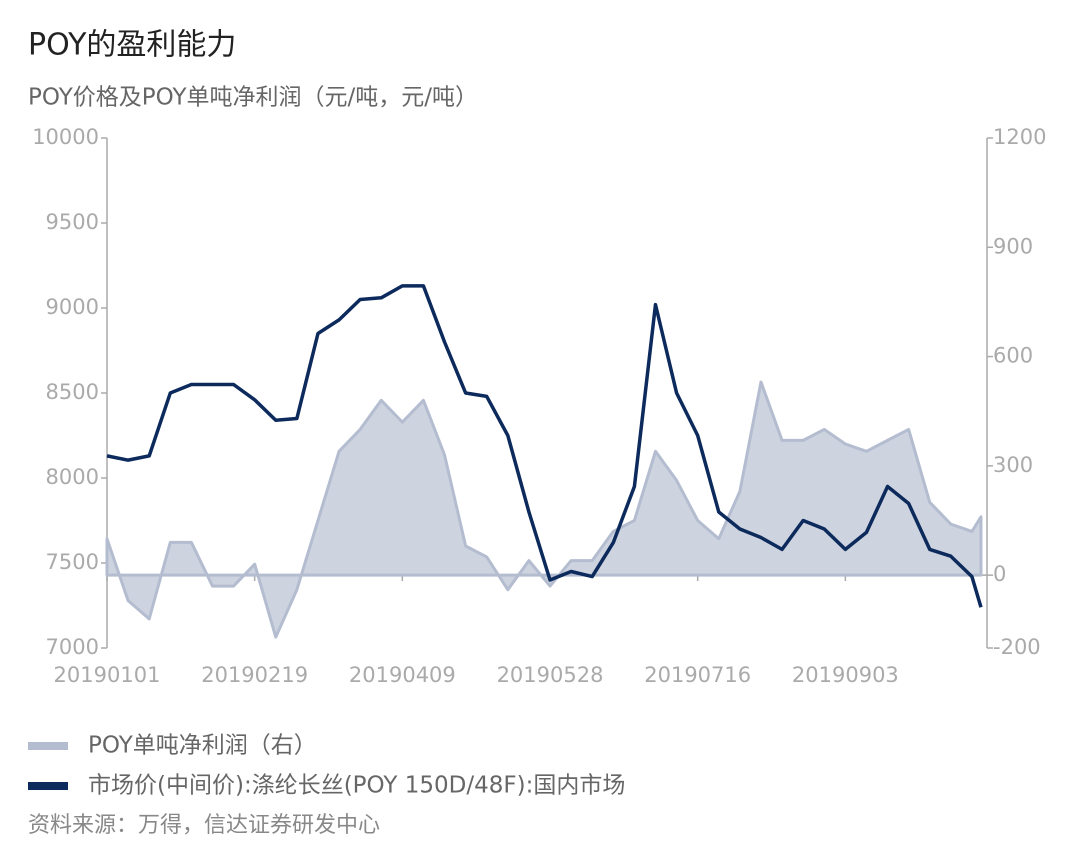 This screenshot has height=868, width=1080. Describe the element at coordinates (550, 675) in the screenshot. I see `x-tick-label: 20190528` at that location.